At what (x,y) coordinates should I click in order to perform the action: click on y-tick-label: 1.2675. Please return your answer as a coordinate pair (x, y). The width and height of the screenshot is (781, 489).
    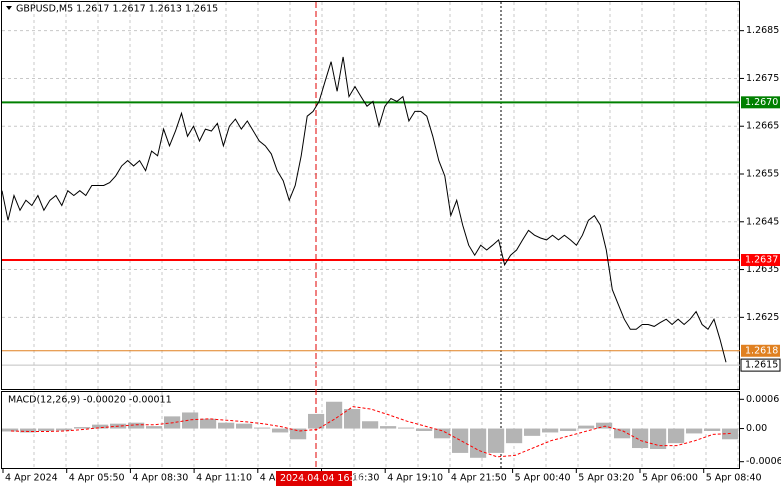
    Looking at the image, I should click on (762, 78).